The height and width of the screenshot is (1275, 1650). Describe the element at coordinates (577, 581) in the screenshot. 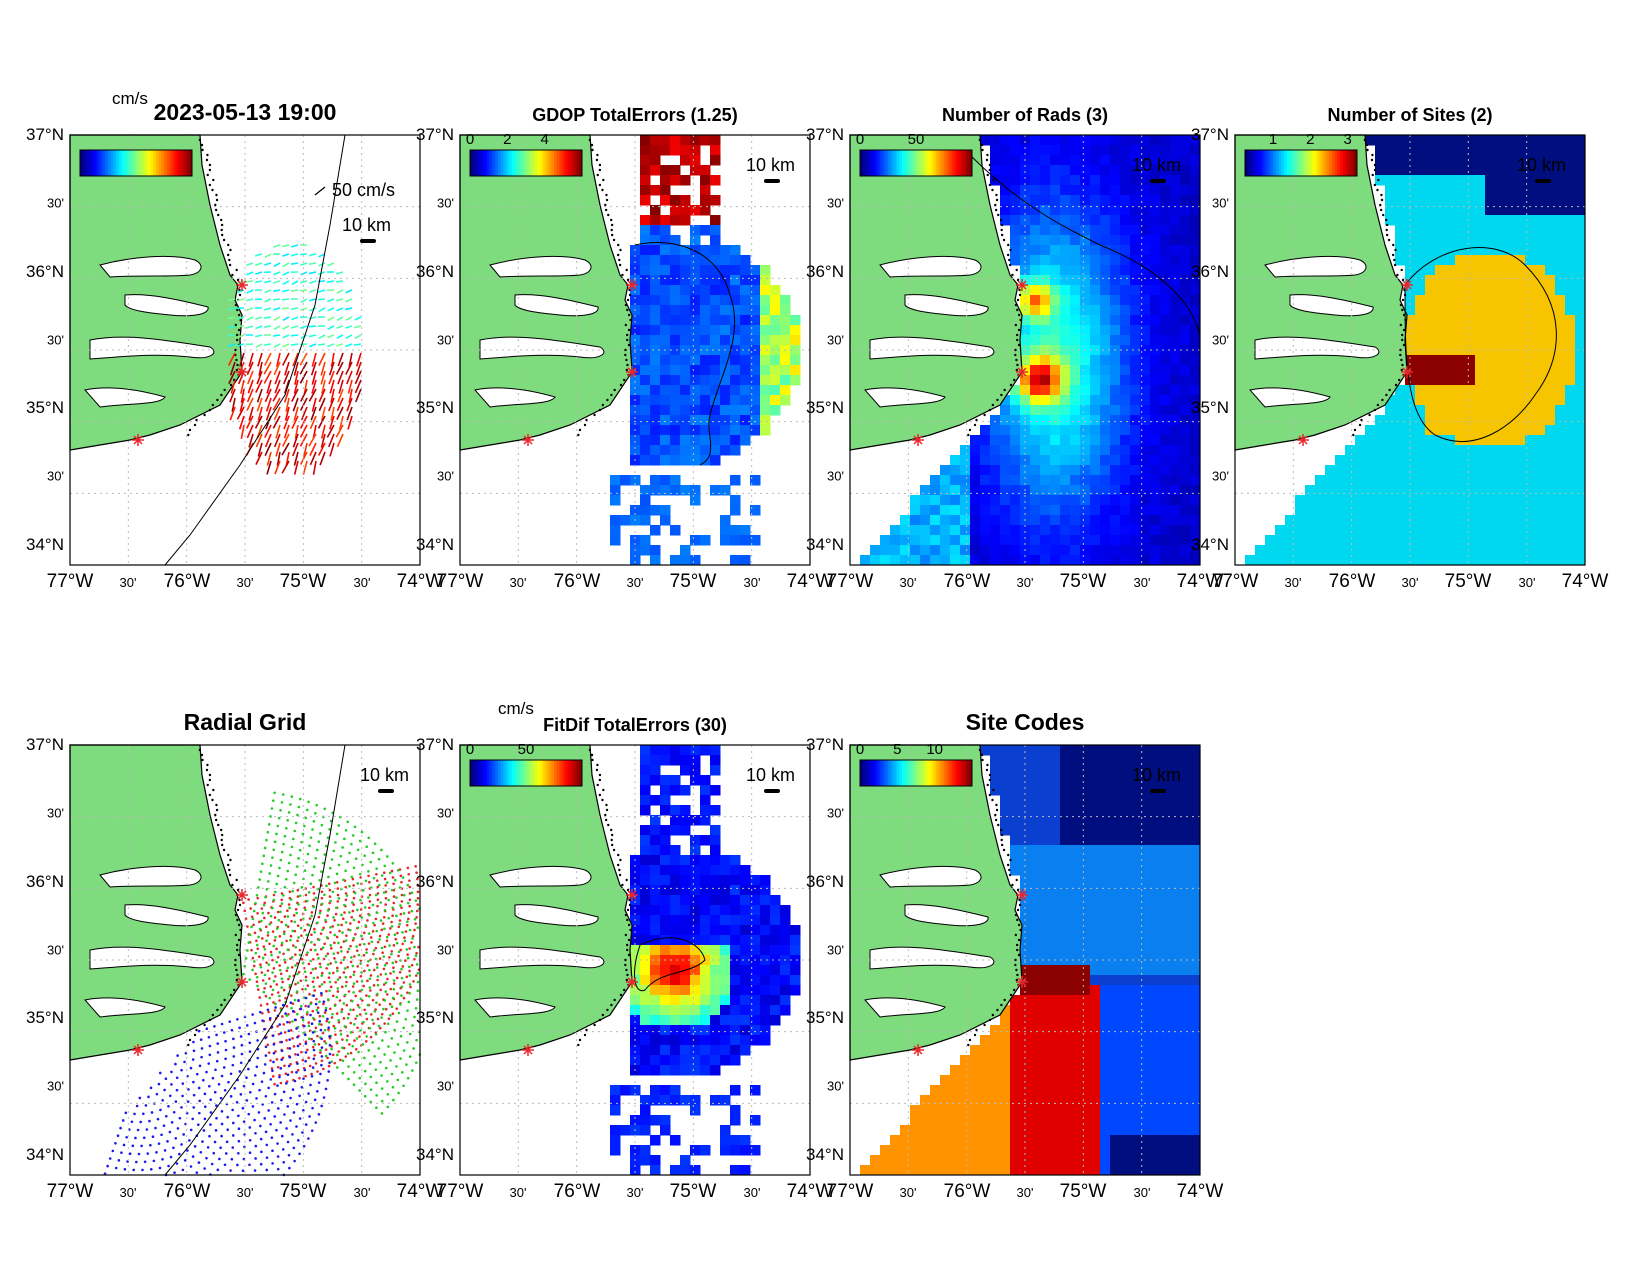

I see `lon-tick-label: 76°W` at that location.